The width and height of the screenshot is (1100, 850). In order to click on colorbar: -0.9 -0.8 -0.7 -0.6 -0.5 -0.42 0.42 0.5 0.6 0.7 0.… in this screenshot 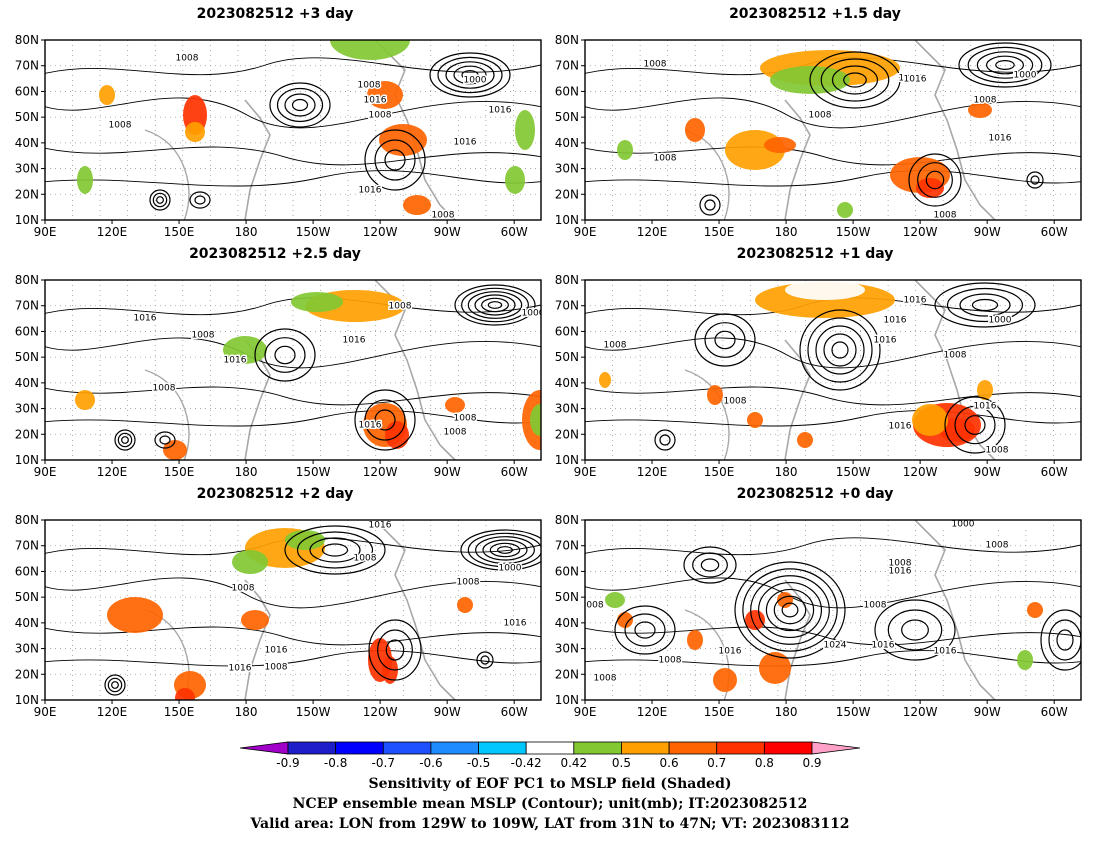, I will do `click(550, 755)`.